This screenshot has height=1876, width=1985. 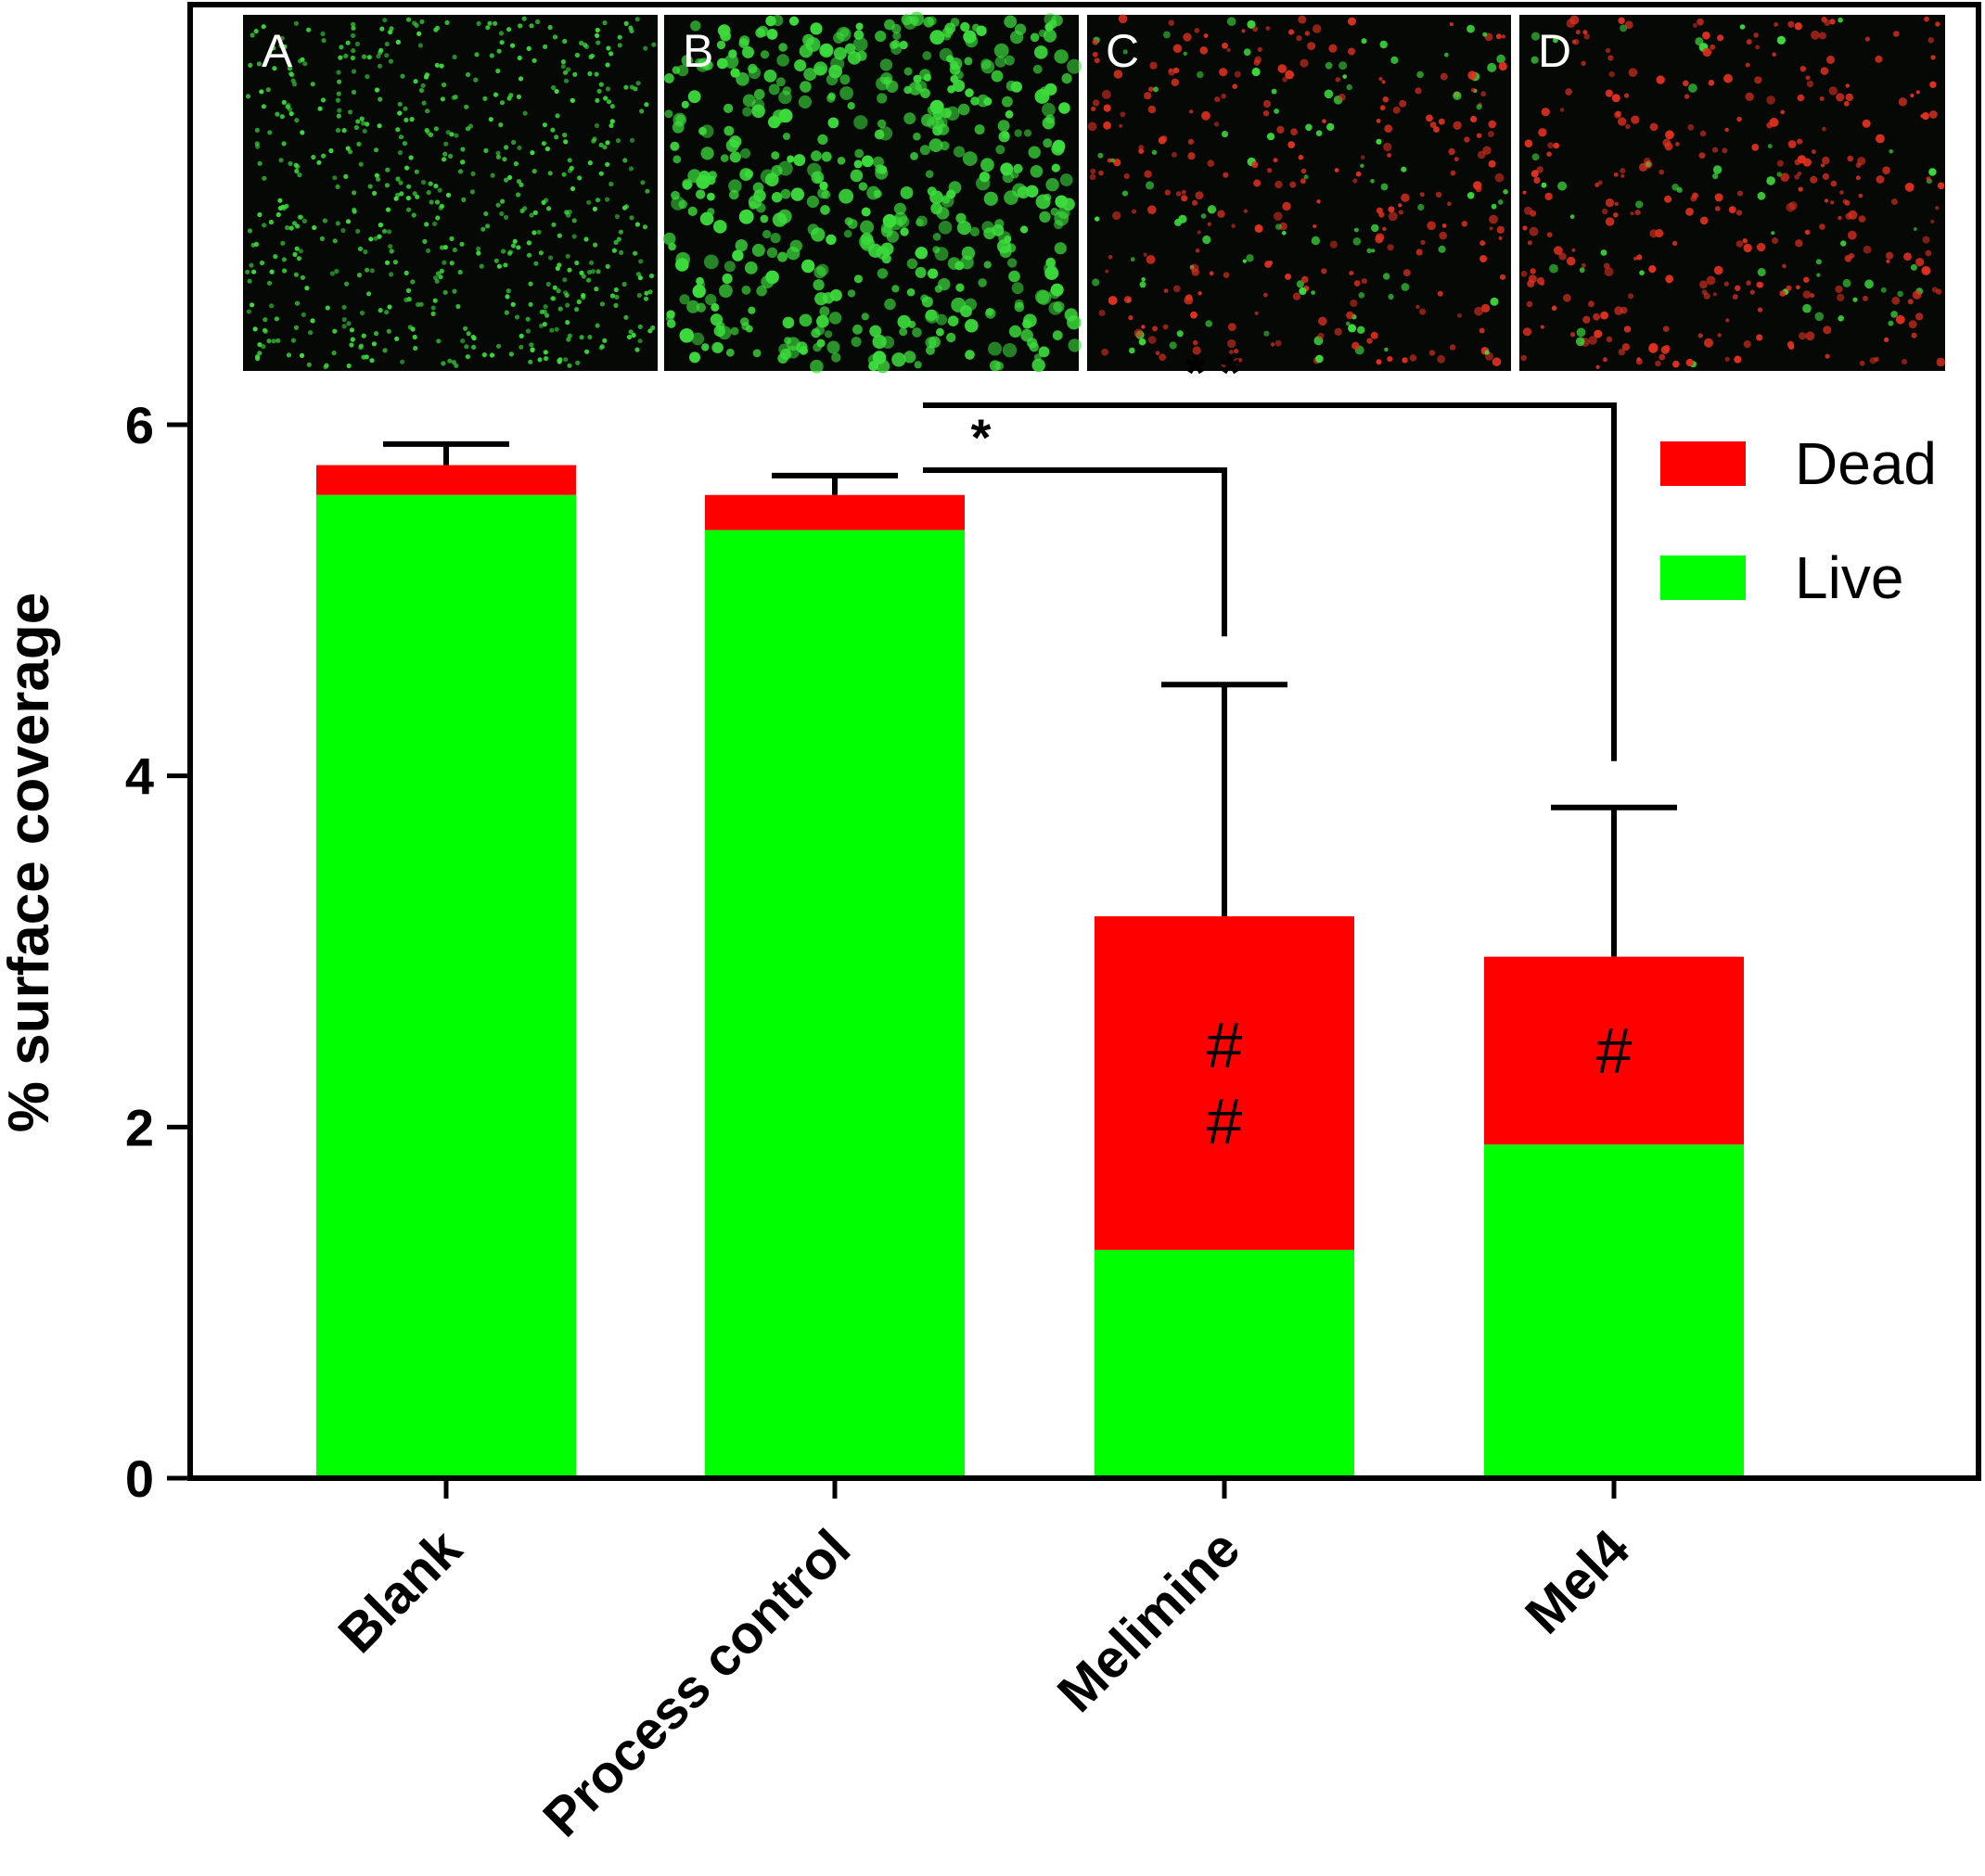 I want to click on significance-bracket, so click(x=1075, y=552).